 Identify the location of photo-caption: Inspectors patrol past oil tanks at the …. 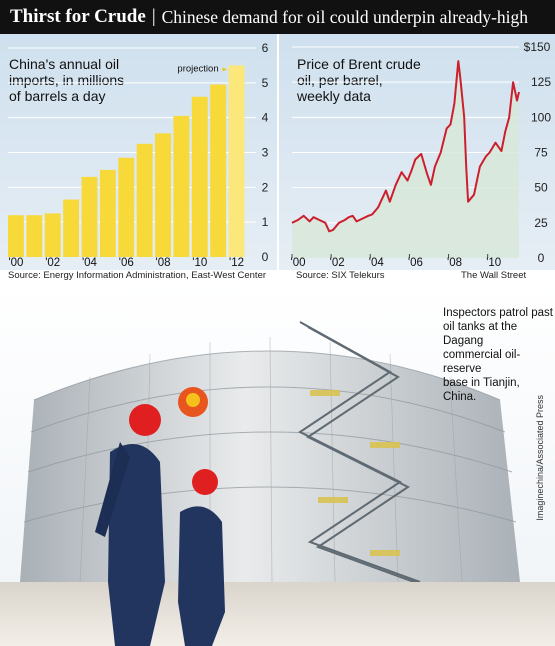
(498, 355).